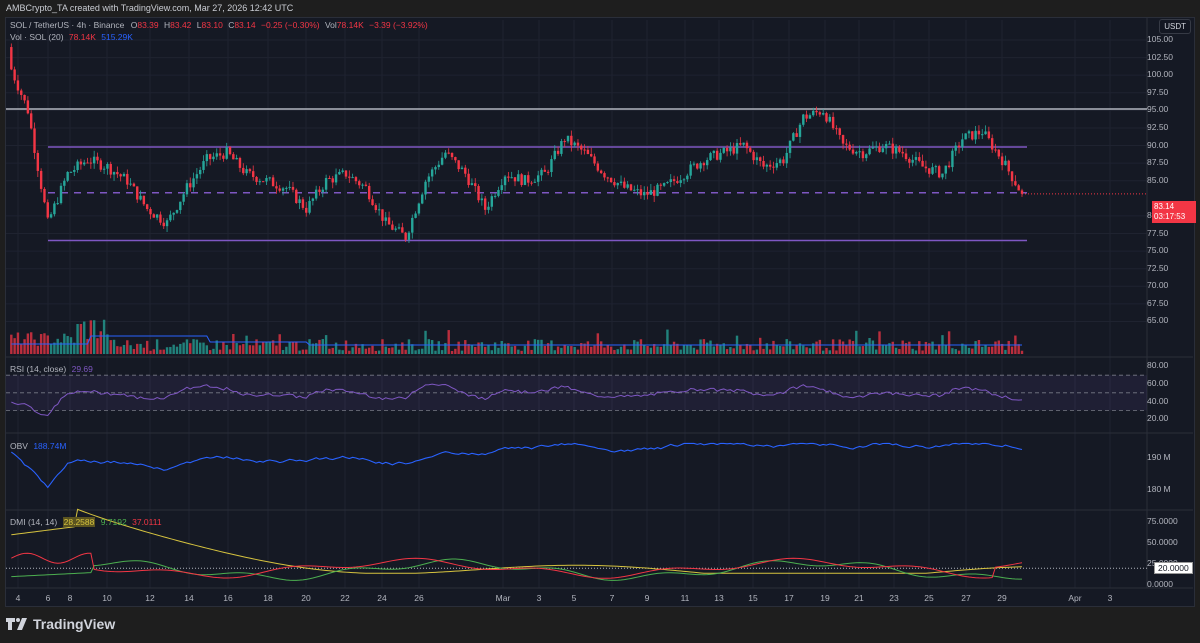  What do you see at coordinates (1158, 383) in the screenshot?
I see `rsi-axis-label: 60.00` at bounding box center [1158, 383].